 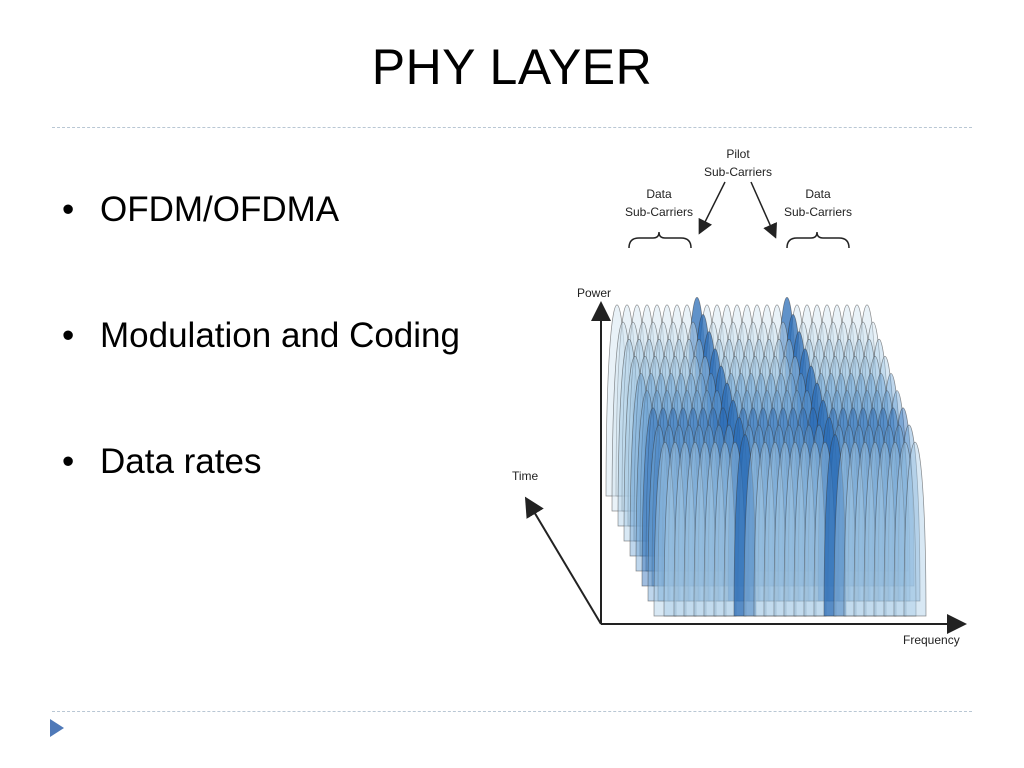 What do you see at coordinates (818, 240) in the screenshot?
I see `data-right-brace` at bounding box center [818, 240].